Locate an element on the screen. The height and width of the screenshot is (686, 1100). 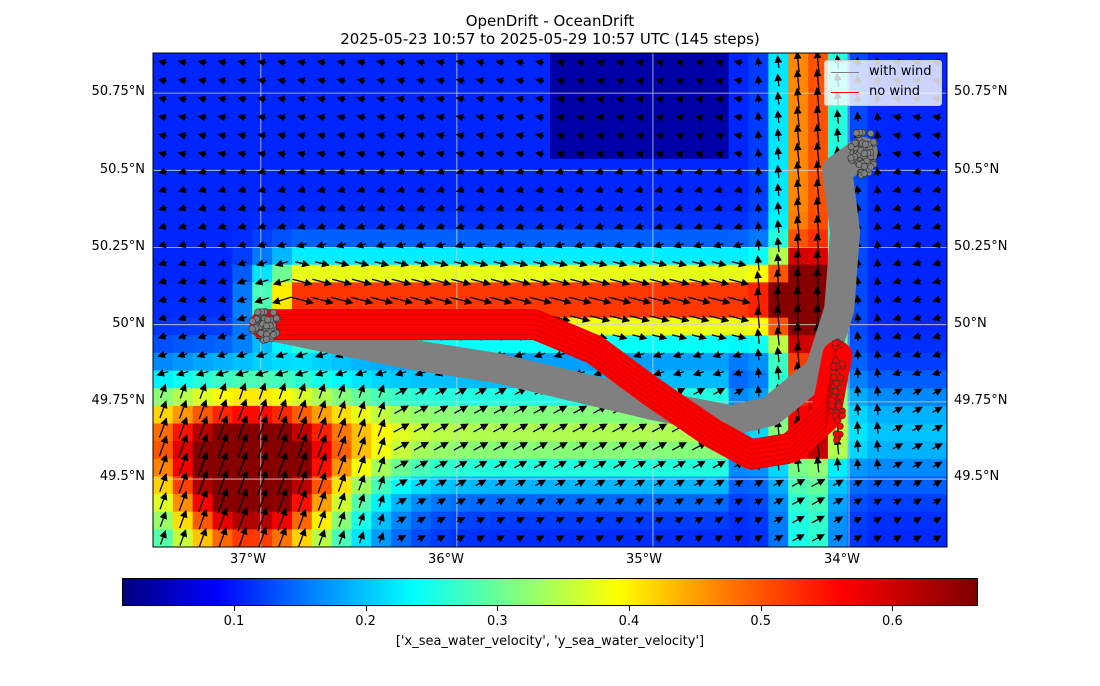
lon-label: 35°W is located at coordinates (644, 559).